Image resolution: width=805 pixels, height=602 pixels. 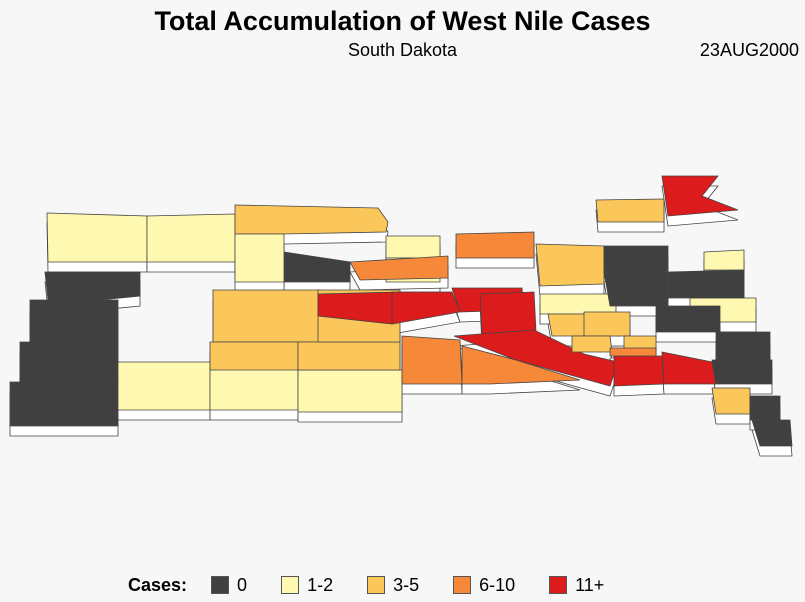 What do you see at coordinates (706, 284) in the screenshot?
I see `county-deuel` at bounding box center [706, 284].